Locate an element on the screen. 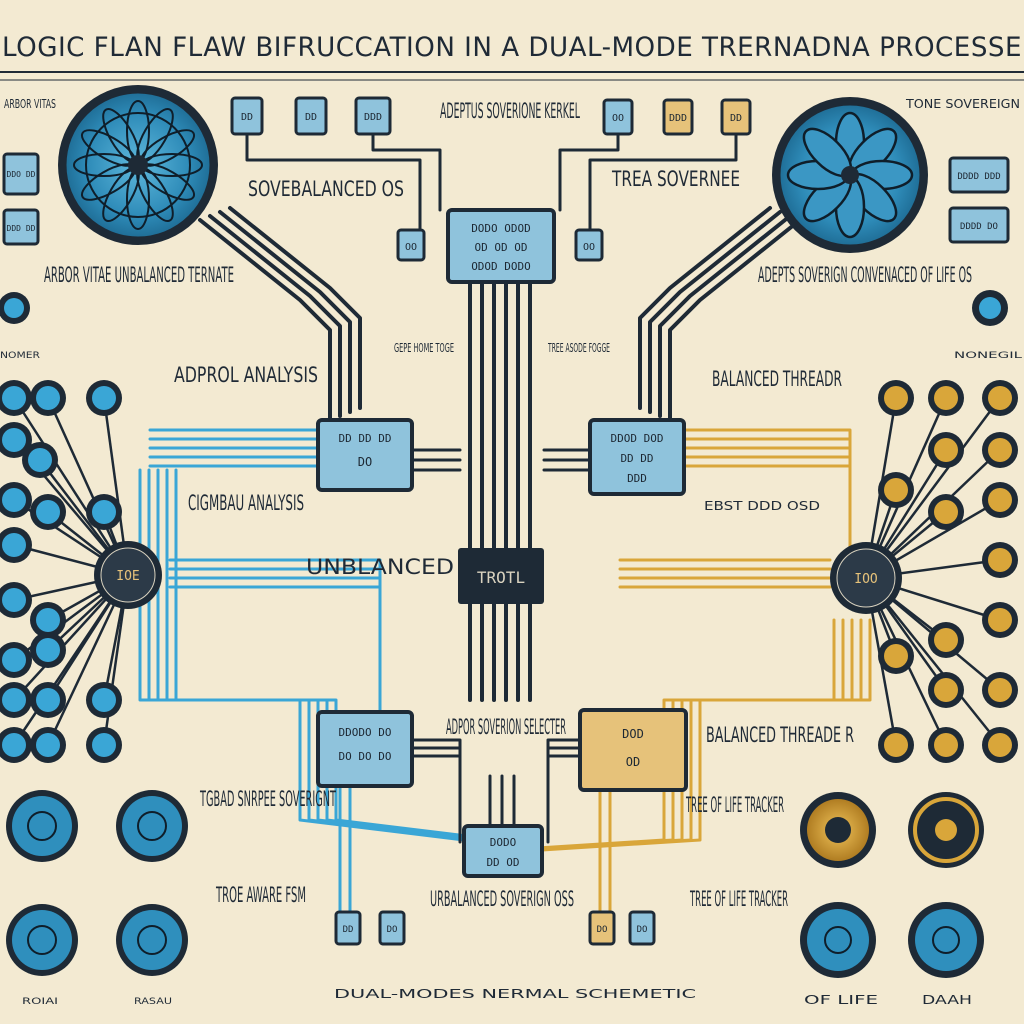 Image resolution: width=1024 pixels, height=1024 pixels. chip-low-left: DDODO DO DO DO DO is located at coordinates (365, 749).